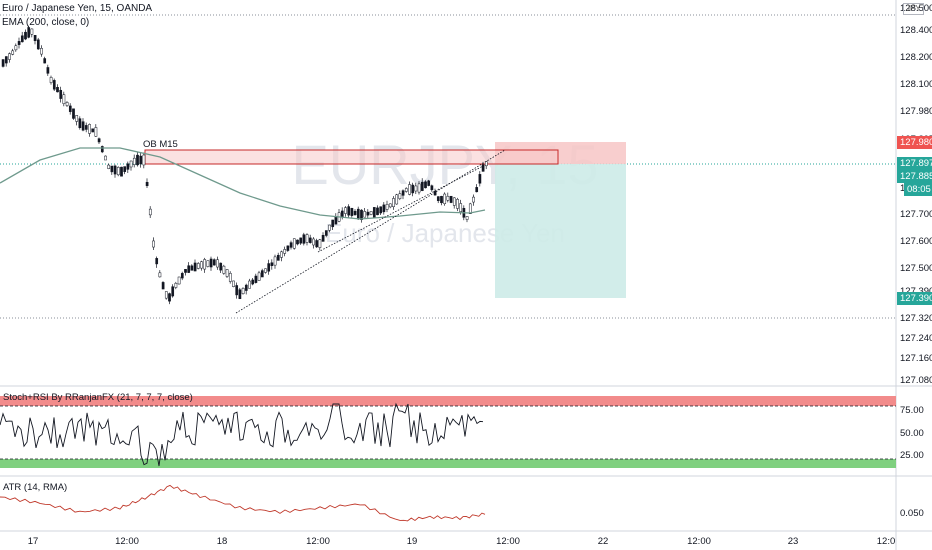 Image resolution: width=932 pixels, height=550 pixels. What do you see at coordinates (448, 463) in the screenshot?
I see `stoch-oversold-band` at bounding box center [448, 463].